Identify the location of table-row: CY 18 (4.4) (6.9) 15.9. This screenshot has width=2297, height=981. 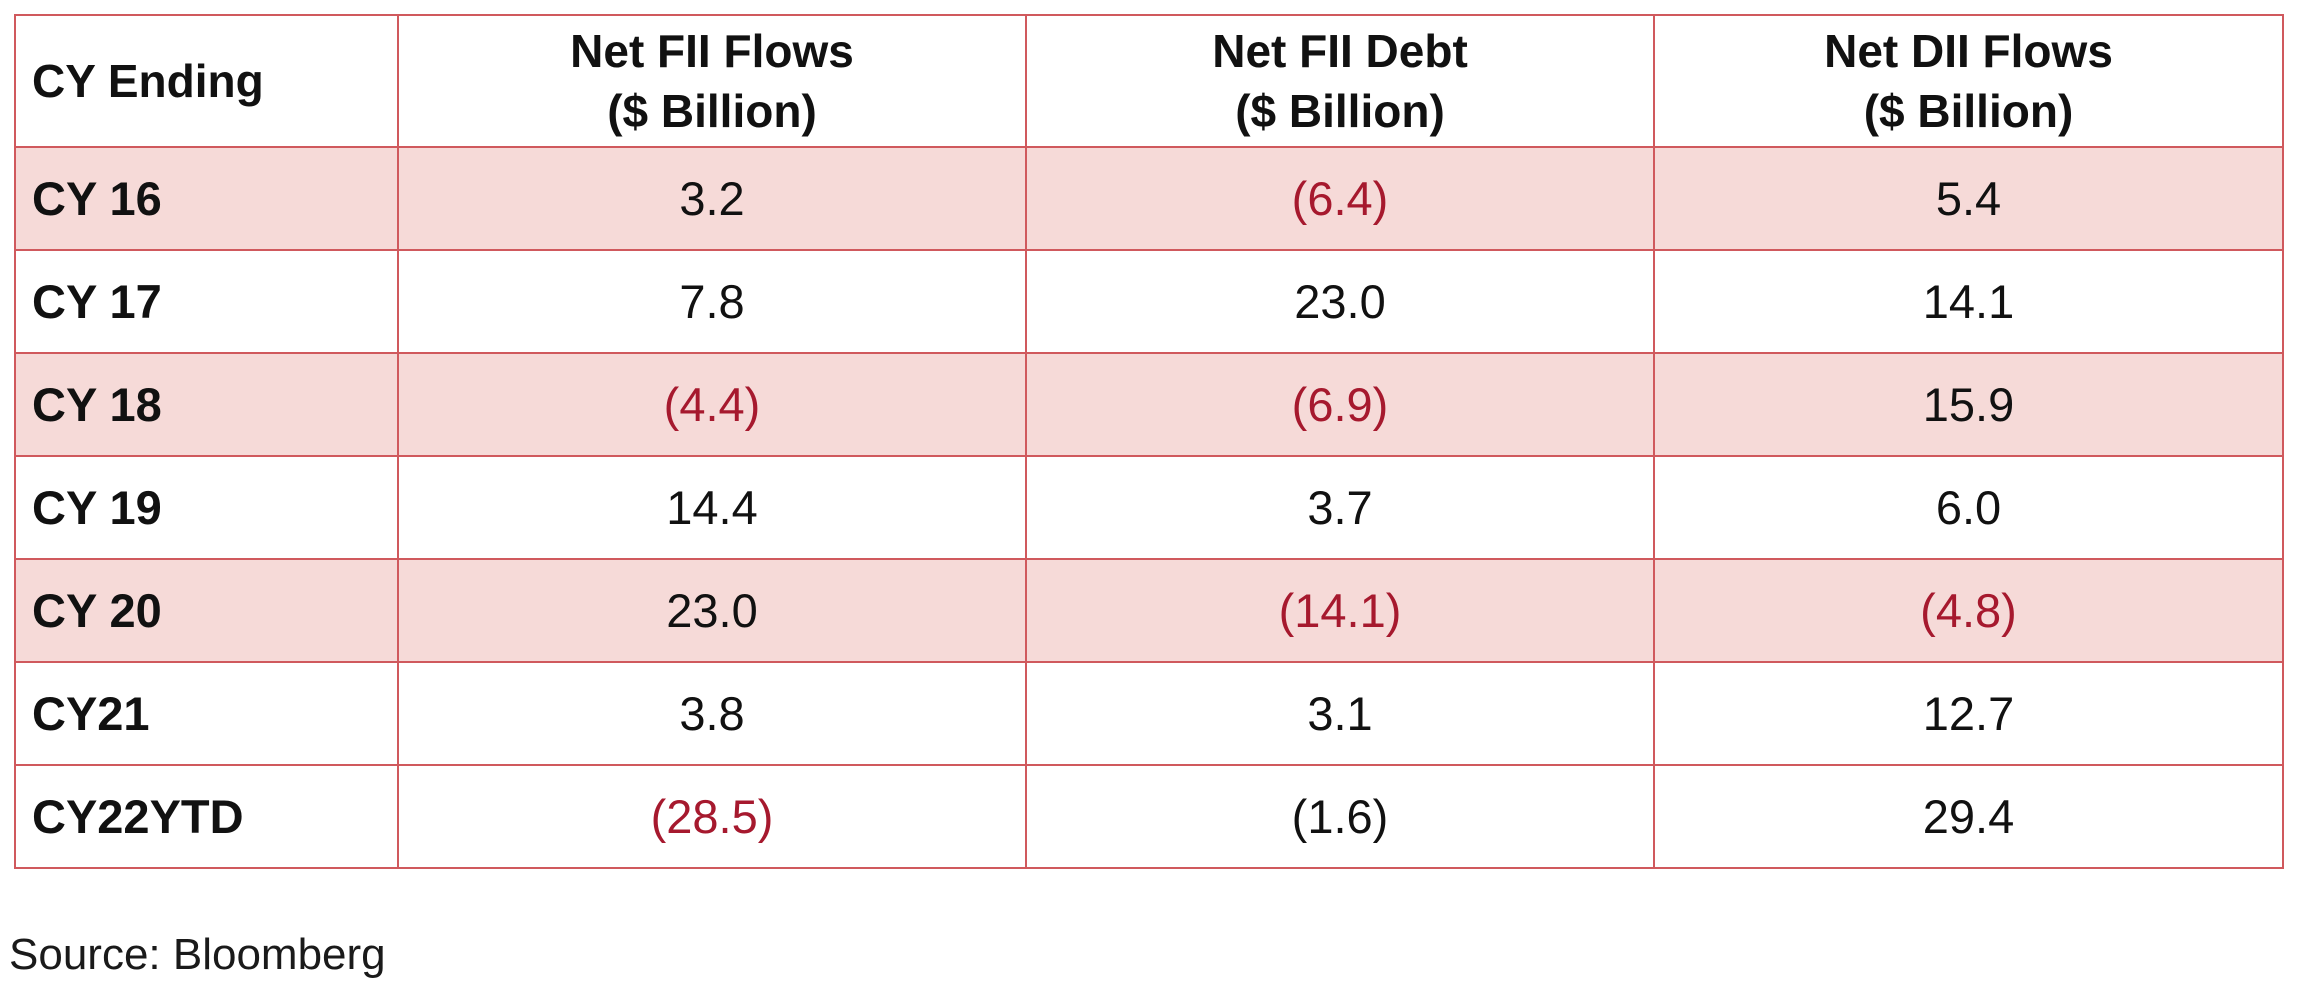
(1149, 404).